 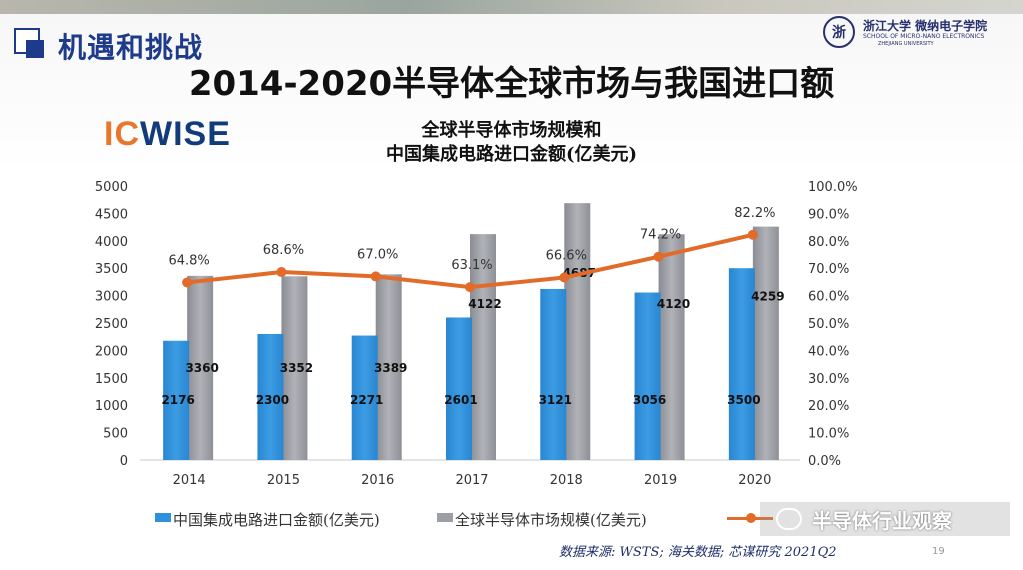 I want to click on icwise-logo: ICWISE, so click(x=167, y=134).